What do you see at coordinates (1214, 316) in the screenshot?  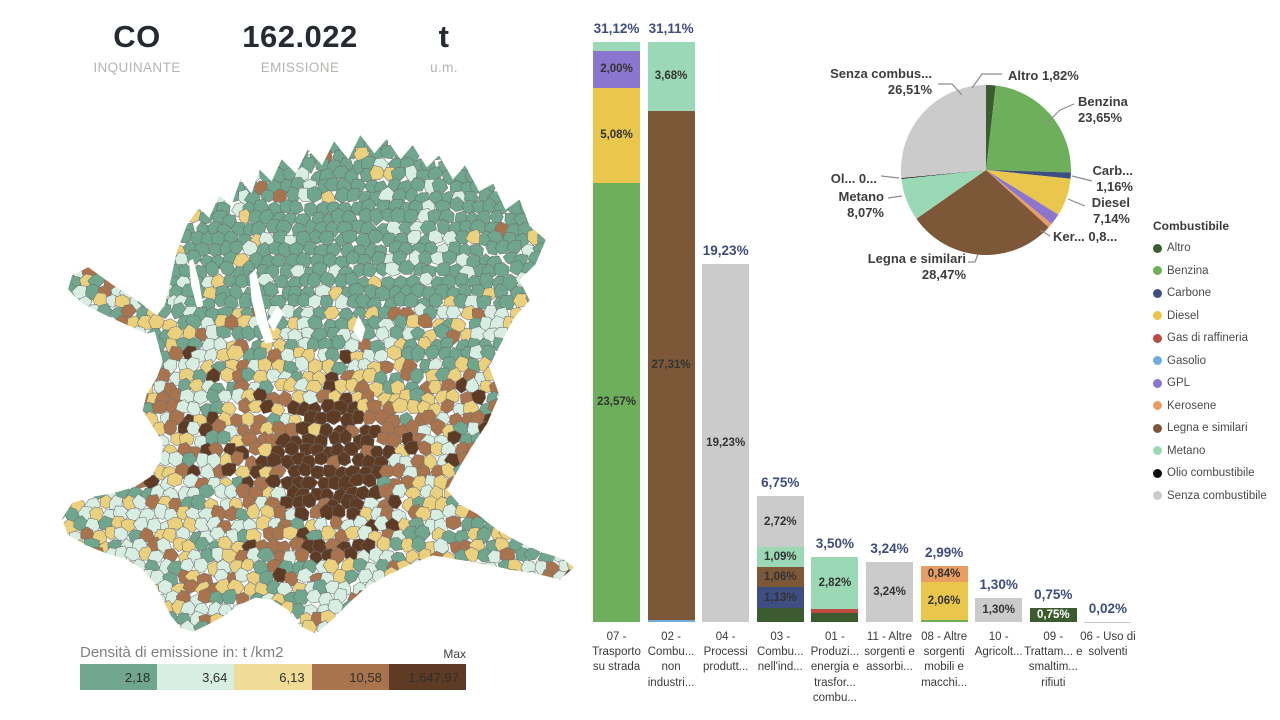 I see `legend-item-diesel: Diesel` at bounding box center [1214, 316].